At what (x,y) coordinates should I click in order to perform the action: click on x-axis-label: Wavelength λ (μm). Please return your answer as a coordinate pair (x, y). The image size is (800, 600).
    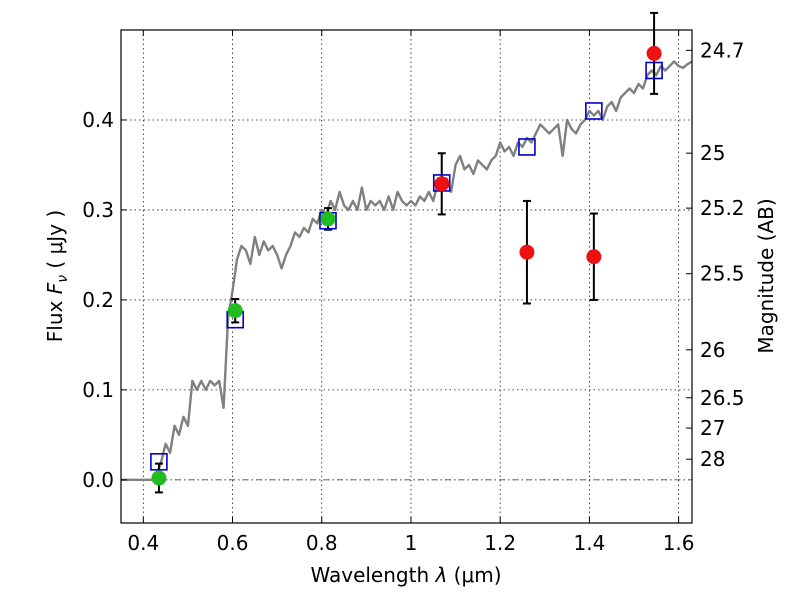
    Looking at the image, I should click on (405, 575).